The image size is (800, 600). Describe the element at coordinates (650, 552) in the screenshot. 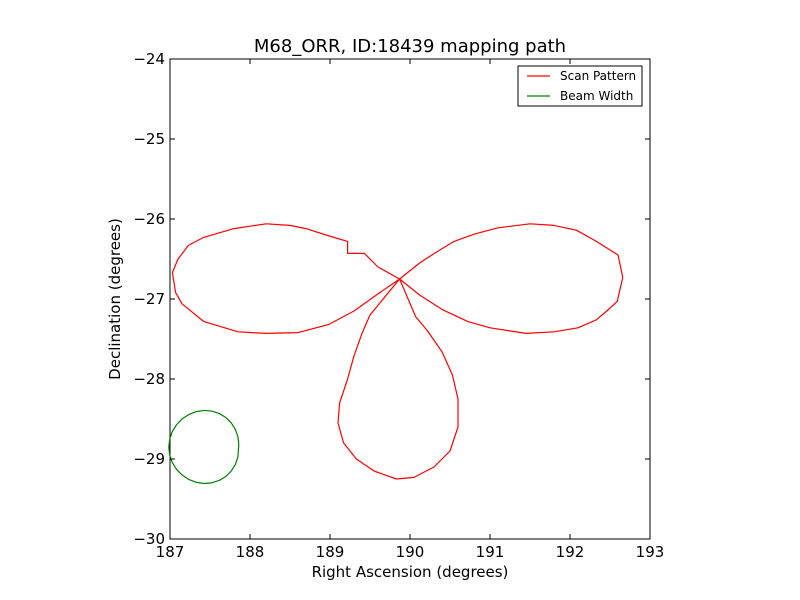

I see `x-tick-label-6: 193` at that location.